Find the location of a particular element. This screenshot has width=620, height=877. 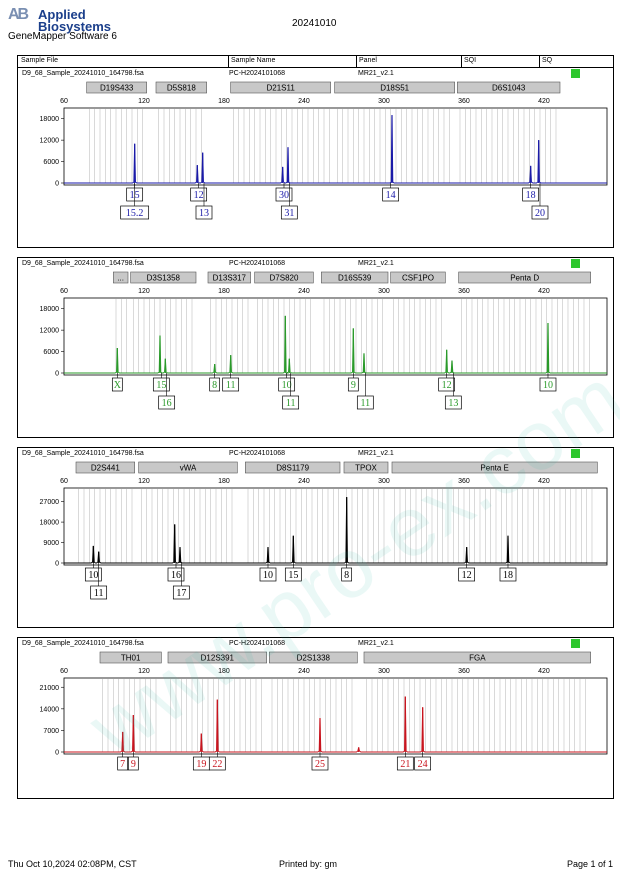

x-tick-label: 120 is located at coordinates (144, 101).